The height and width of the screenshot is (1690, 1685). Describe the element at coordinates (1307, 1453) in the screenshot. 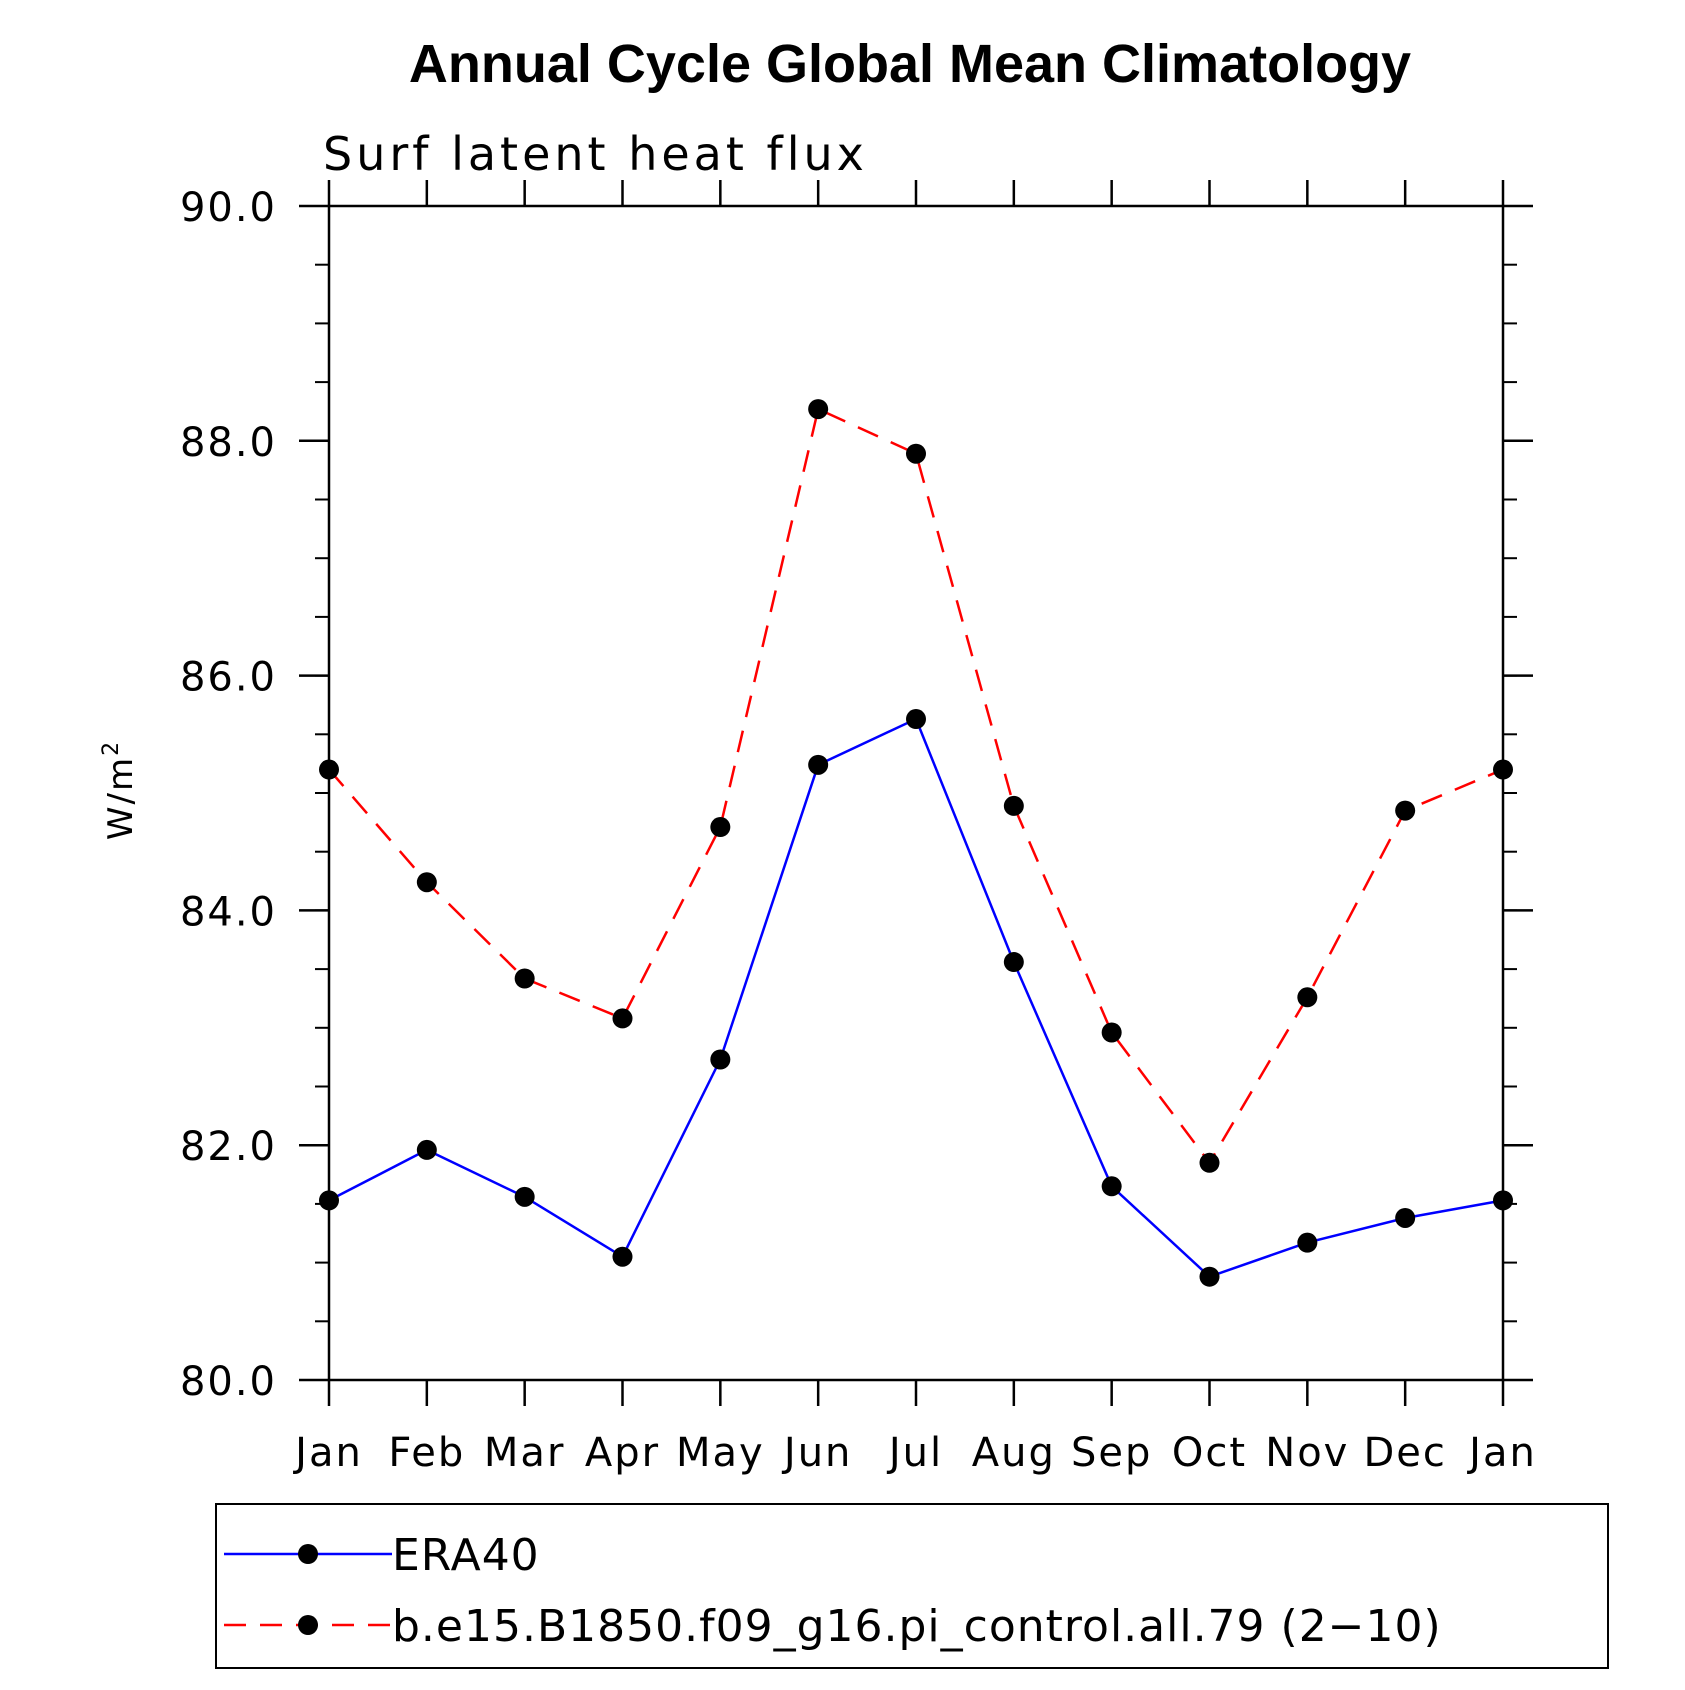

I see `x-tick-label: Nov` at that location.